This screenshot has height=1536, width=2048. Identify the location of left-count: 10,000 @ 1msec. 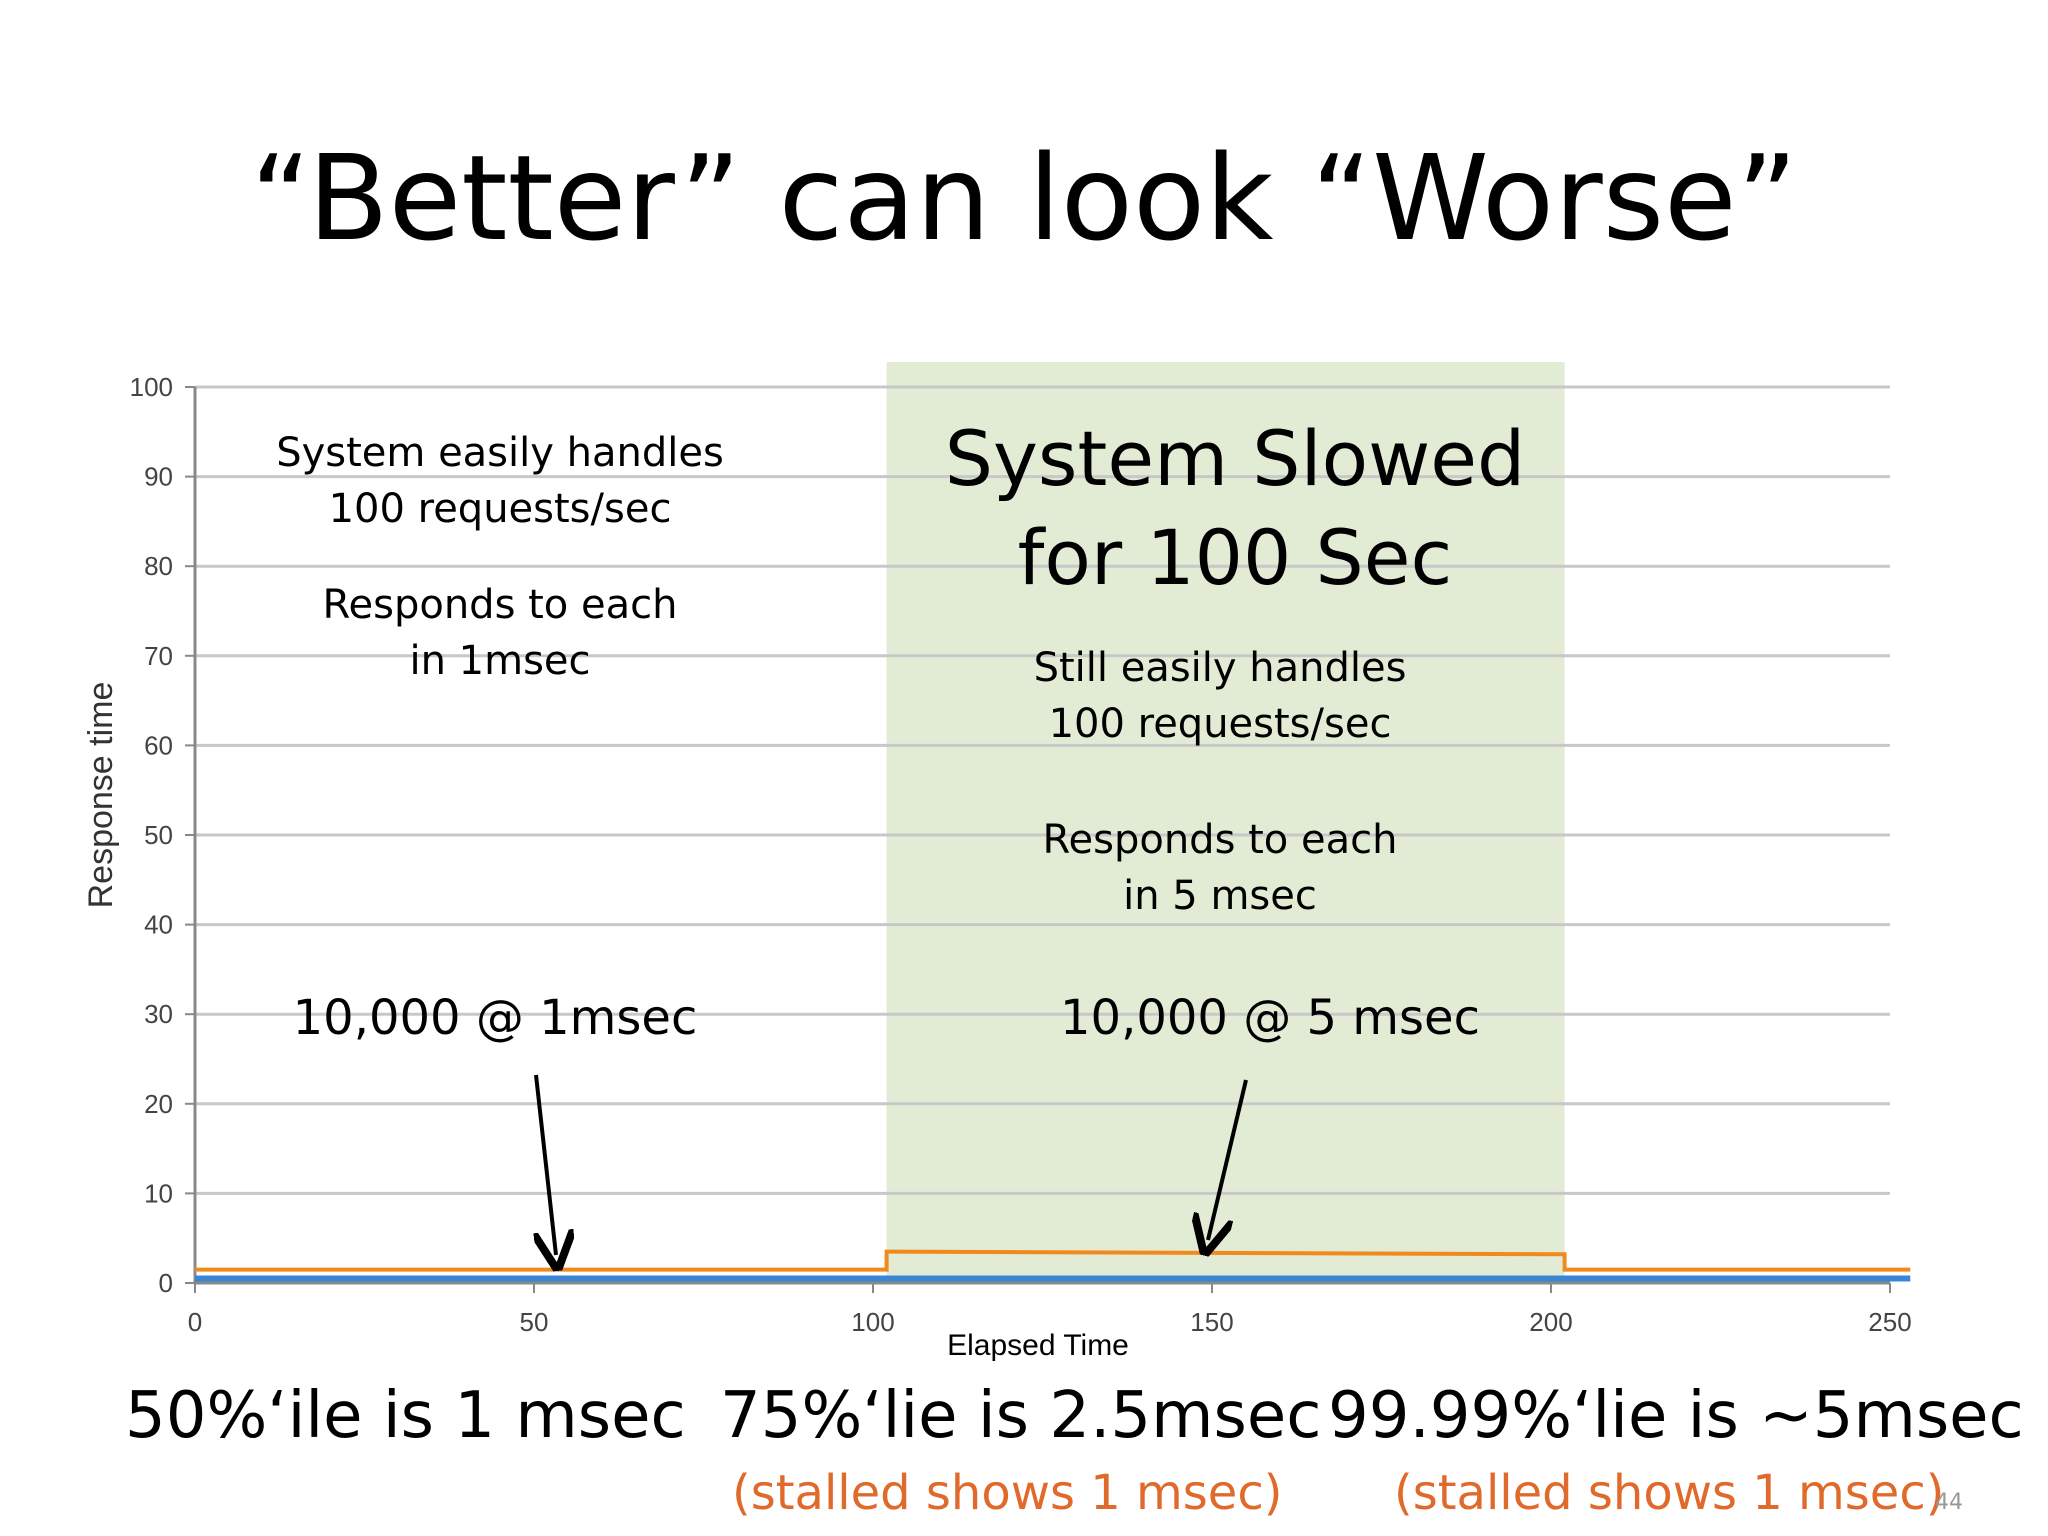
(495, 1018).